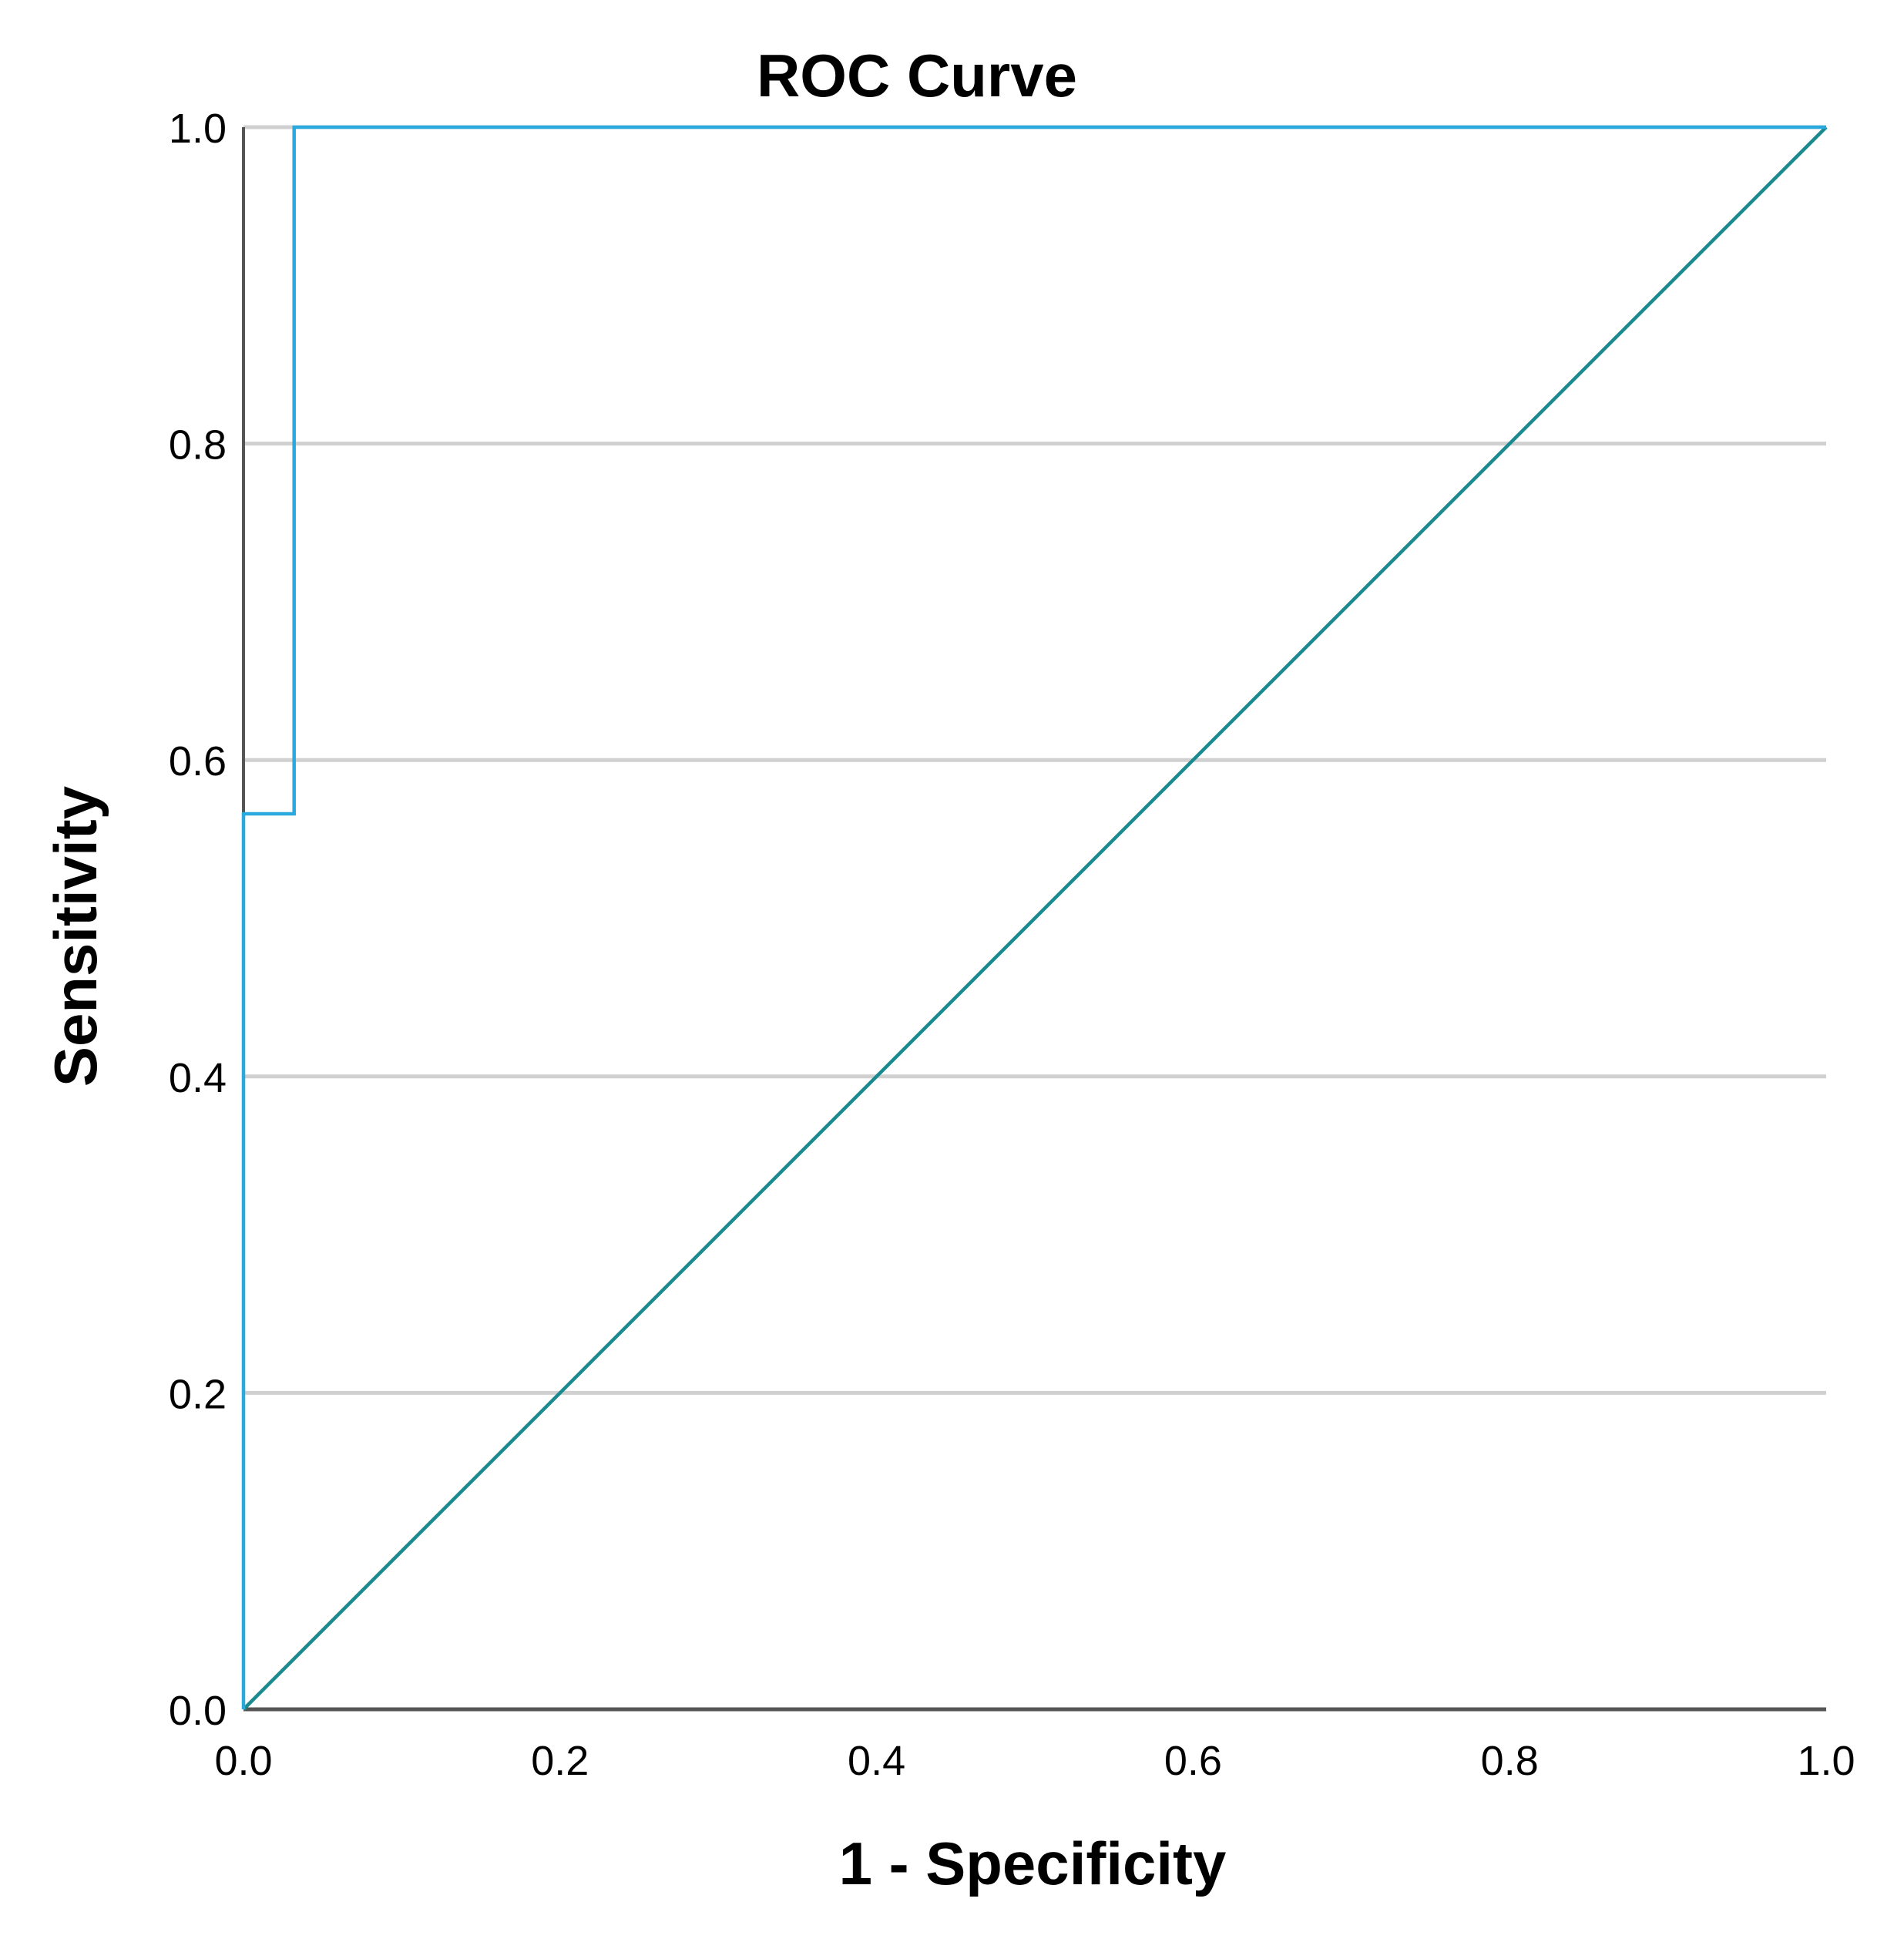 The height and width of the screenshot is (1959, 1904). What do you see at coordinates (917, 75) in the screenshot?
I see `chart-title: ROC Curve` at bounding box center [917, 75].